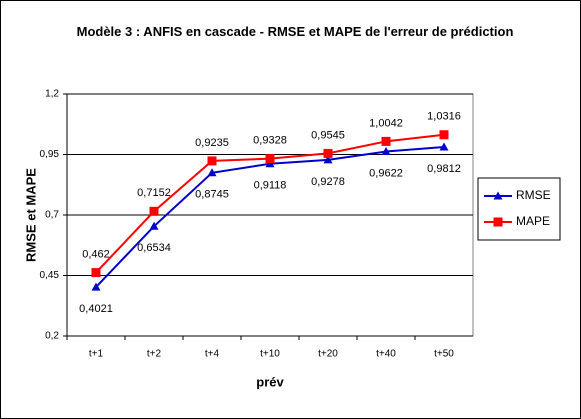  Describe the element at coordinates (96, 354) in the screenshot. I see `x-tick-label: t+1` at that location.